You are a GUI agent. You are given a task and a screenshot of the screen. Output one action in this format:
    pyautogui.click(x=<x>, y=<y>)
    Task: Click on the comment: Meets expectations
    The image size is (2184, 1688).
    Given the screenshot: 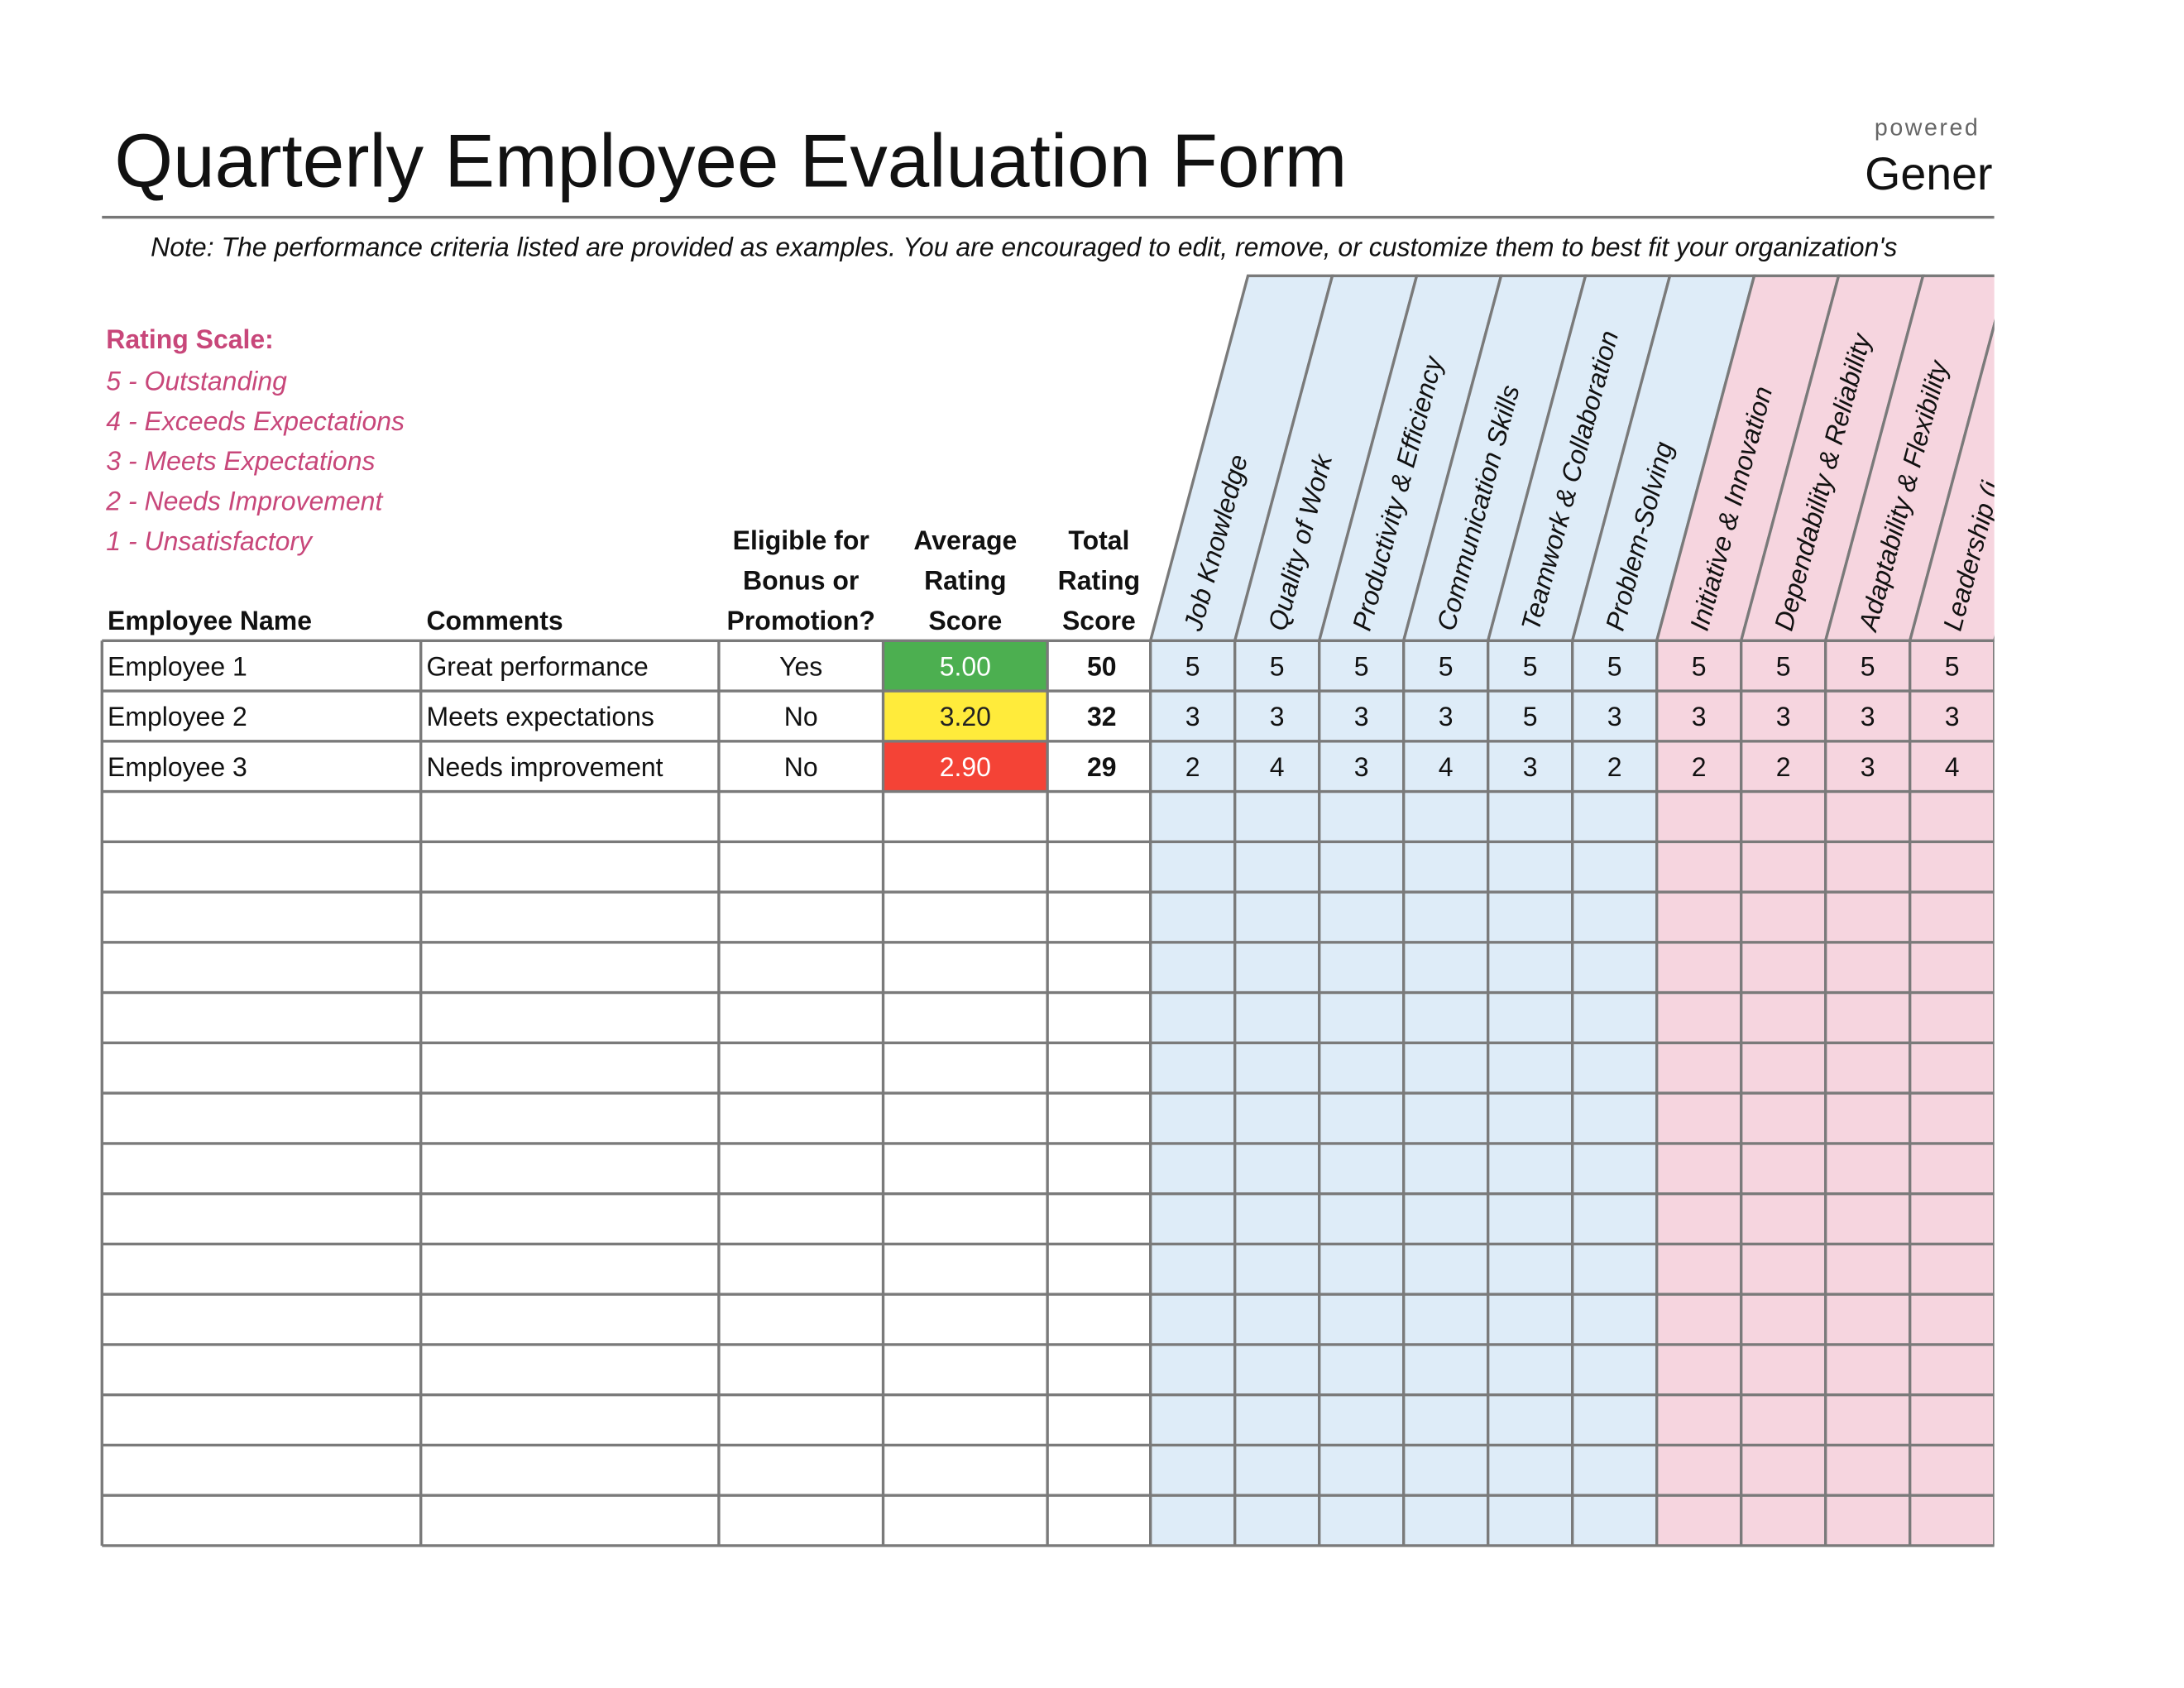 What is the action you would take?
    pyautogui.click(x=540, y=716)
    